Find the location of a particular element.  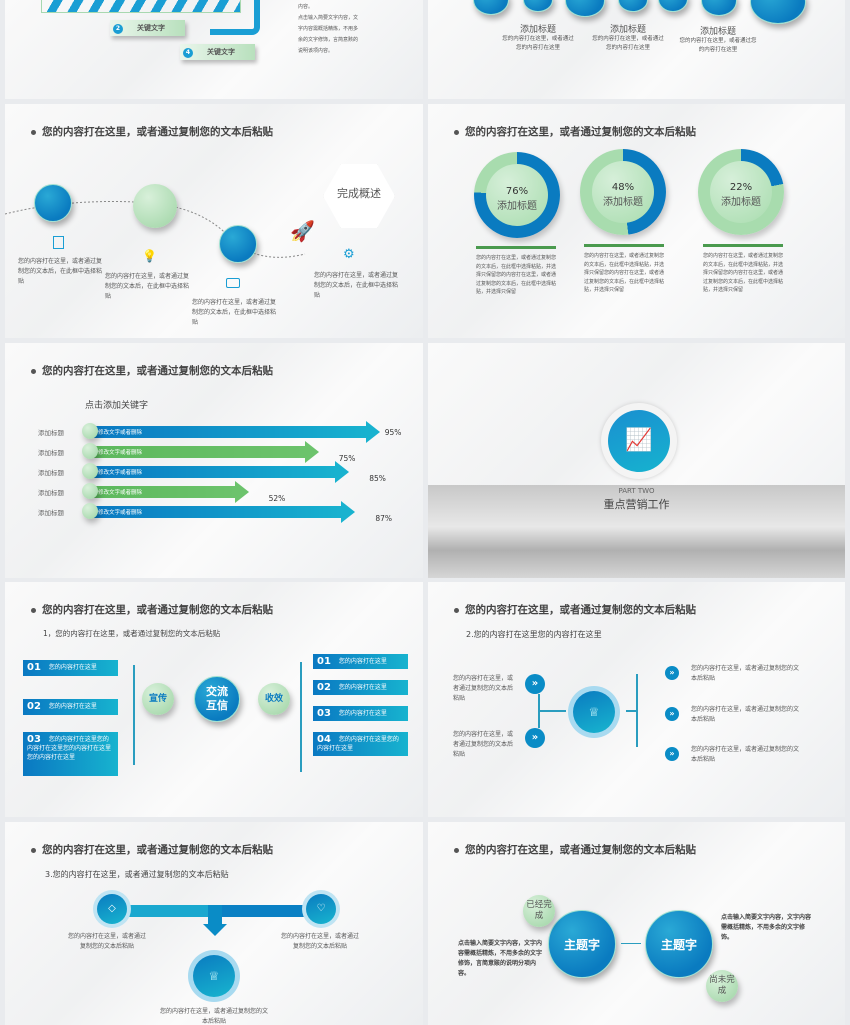

right-text: 点击输入简要文字内容，文字内容需概括精炼，不用多余的文字修饰。 is located at coordinates (766, 927).